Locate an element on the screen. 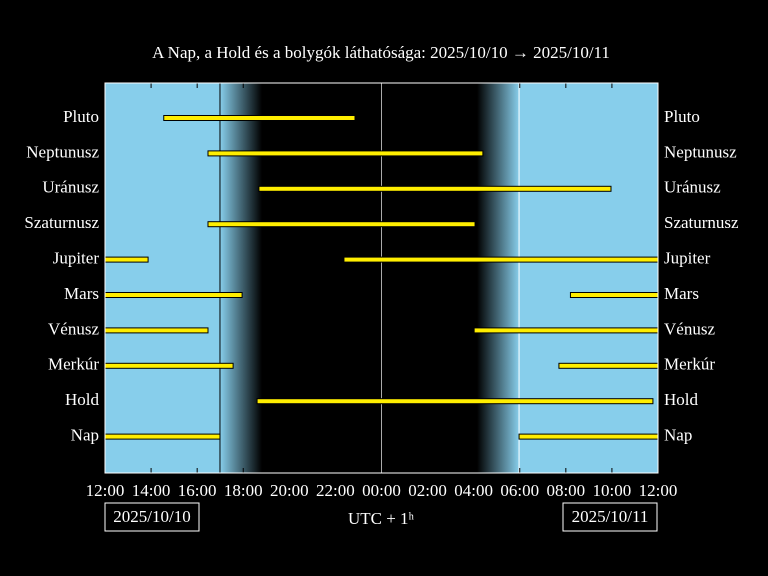 This screenshot has width=768, height=576. end-date: 2025/10/11 is located at coordinates (610, 516).